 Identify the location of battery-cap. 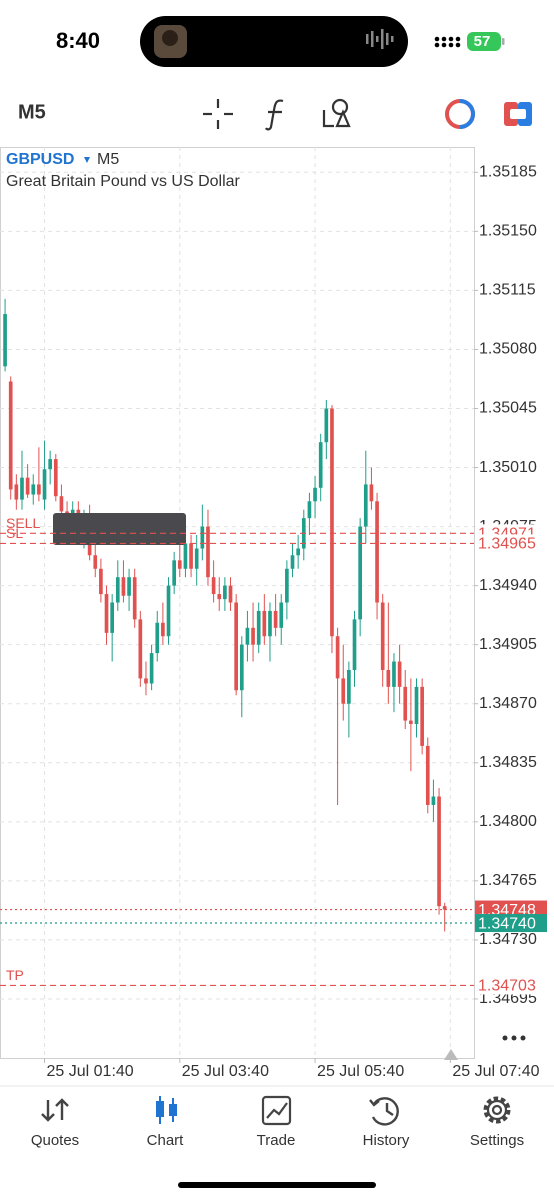
(503, 41).